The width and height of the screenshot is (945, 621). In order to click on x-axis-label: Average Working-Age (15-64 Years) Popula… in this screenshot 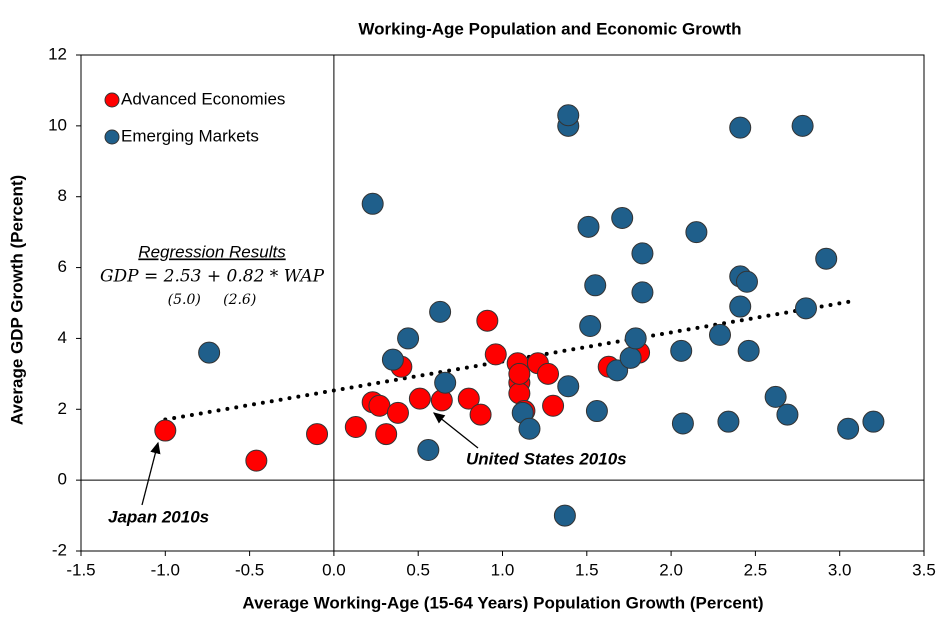, I will do `click(502, 602)`.